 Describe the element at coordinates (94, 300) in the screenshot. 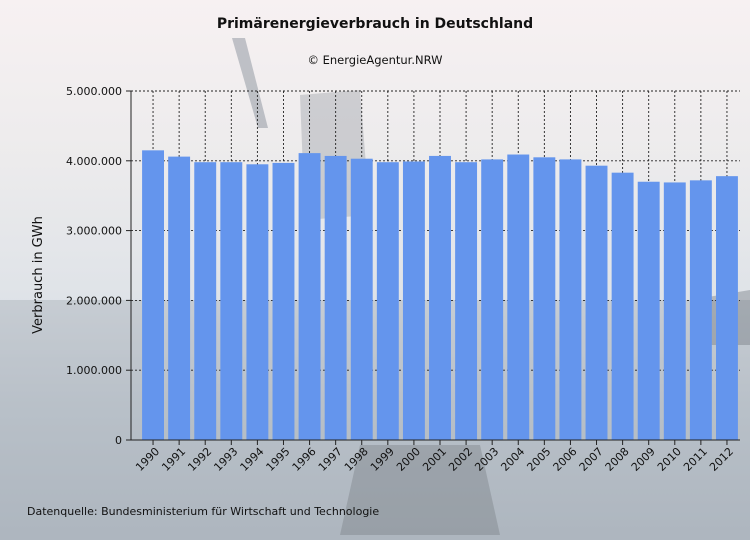

I see `y-tick-label: 2.000.000` at that location.